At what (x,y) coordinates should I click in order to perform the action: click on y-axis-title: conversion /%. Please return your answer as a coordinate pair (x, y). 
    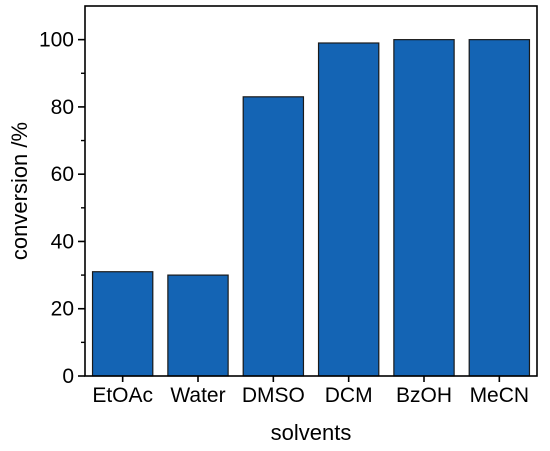
    Looking at the image, I should click on (19, 191).